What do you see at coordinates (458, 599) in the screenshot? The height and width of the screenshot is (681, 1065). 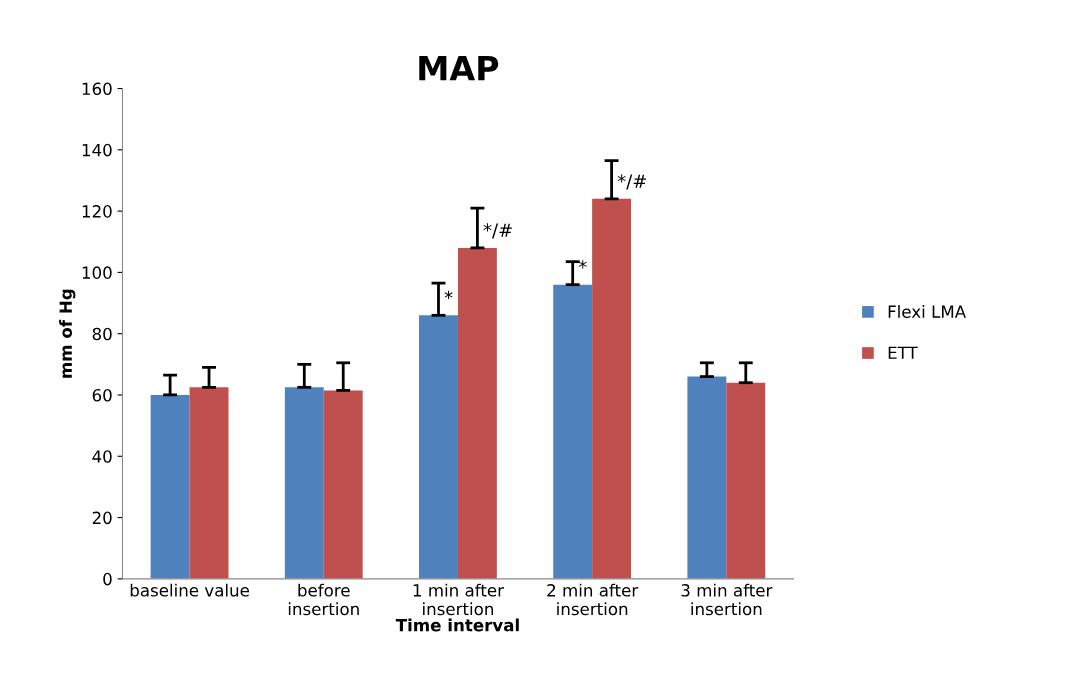 I see `x-tick-label: 1 min after insertion` at bounding box center [458, 599].